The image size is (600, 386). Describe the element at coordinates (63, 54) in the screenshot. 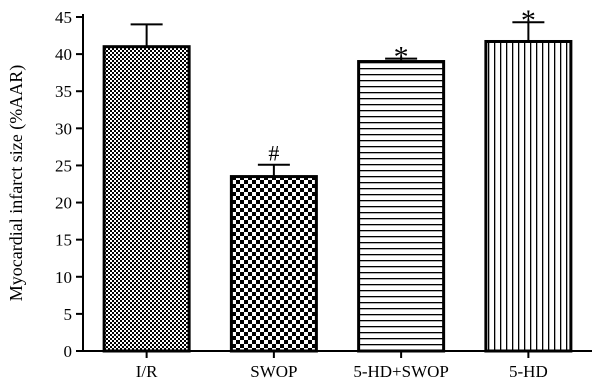

I see `y-tick-label-40: 40` at that location.